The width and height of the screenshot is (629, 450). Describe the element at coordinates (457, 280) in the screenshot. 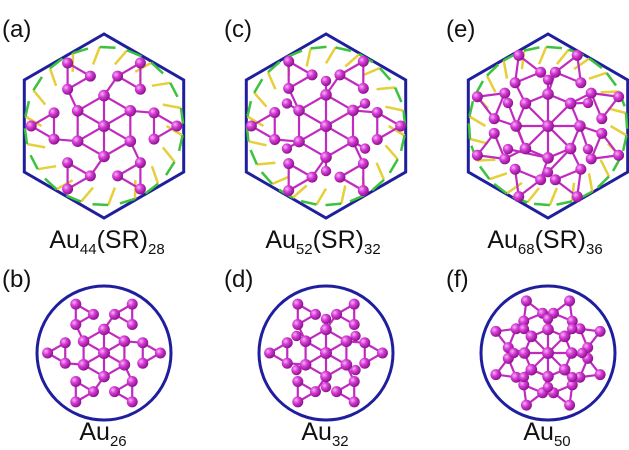

I see `panel-label-f: (f)` at that location.